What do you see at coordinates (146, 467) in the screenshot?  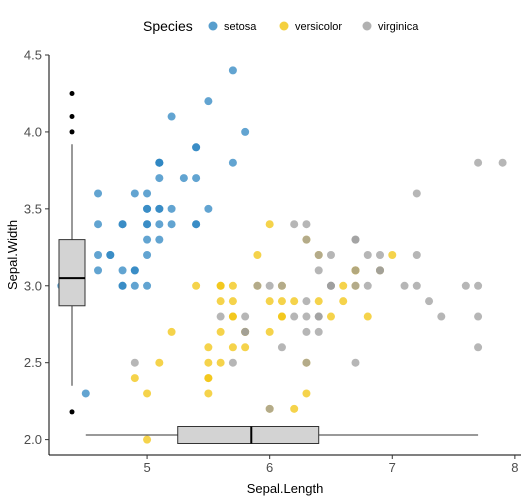 I see `x-tick-label-5: 5` at bounding box center [146, 467].